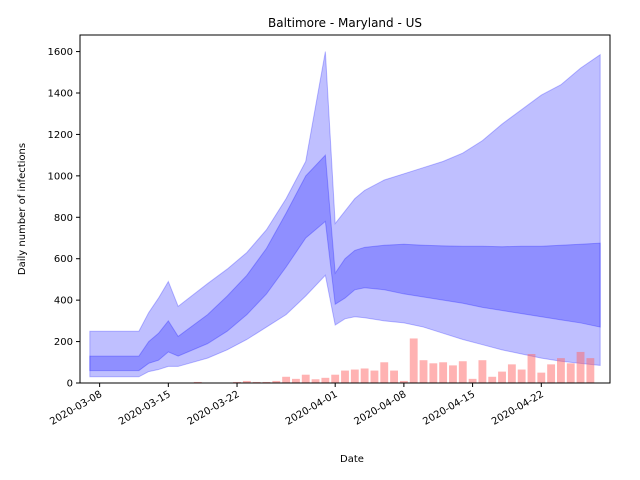 Image resolution: width=640 pixels, height=480 pixels. I want to click on chart-title: Baltimore - Maryland - US, so click(345, 23).